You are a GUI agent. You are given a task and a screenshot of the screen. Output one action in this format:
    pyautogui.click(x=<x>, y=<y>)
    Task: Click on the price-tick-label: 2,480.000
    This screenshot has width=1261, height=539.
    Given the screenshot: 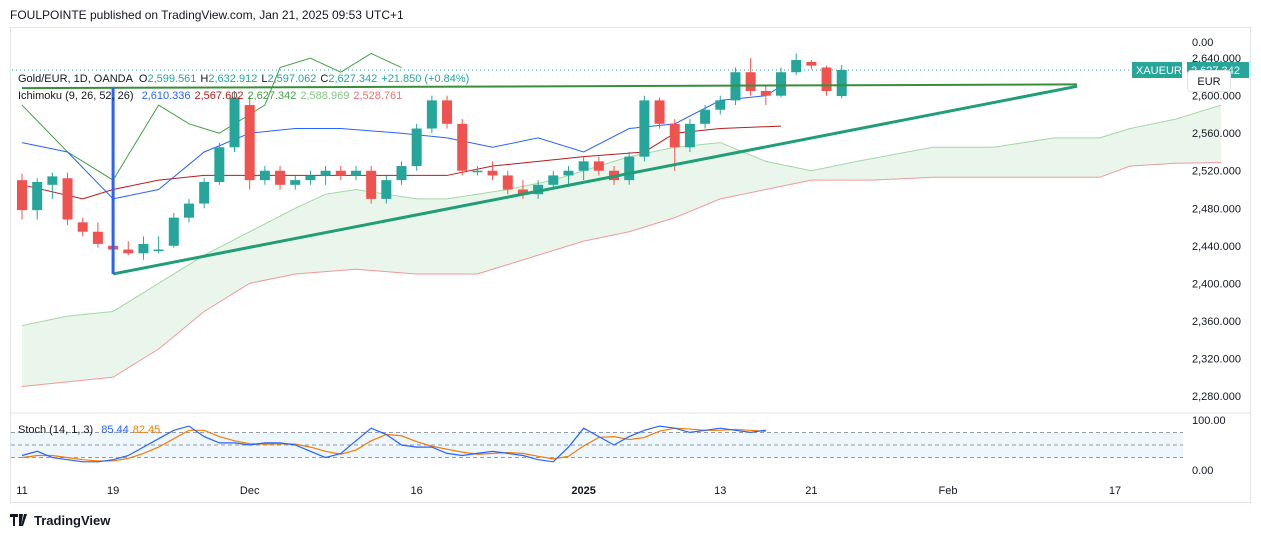 What is the action you would take?
    pyautogui.click(x=1216, y=209)
    